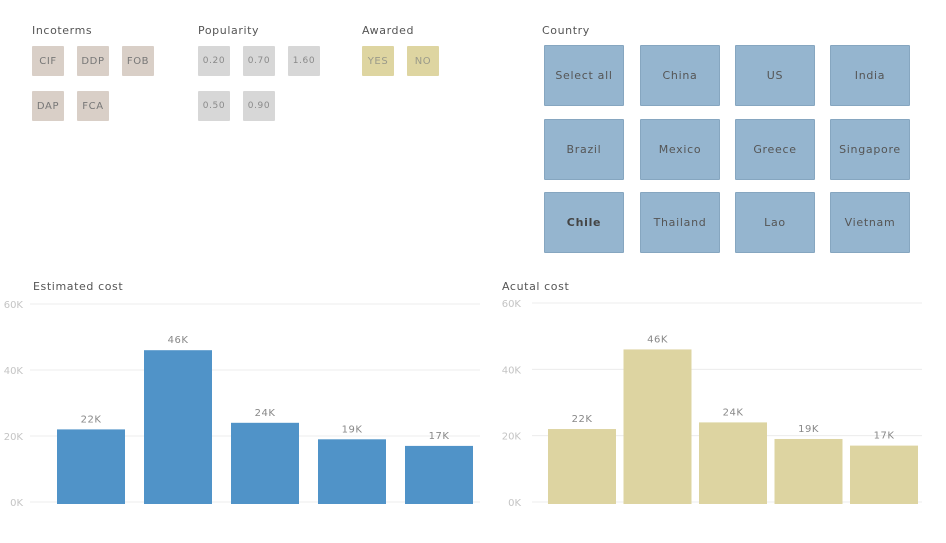 The width and height of the screenshot is (946, 543). What do you see at coordinates (584, 149) in the screenshot?
I see `country-chip-brazil: Brazil` at bounding box center [584, 149].